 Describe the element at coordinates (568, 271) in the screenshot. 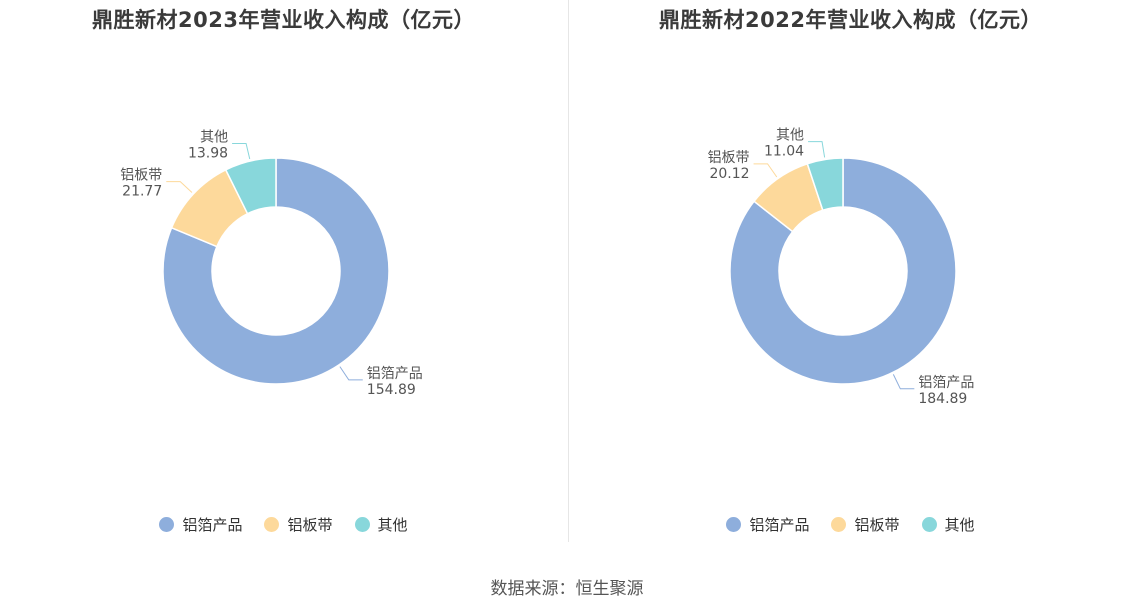

I see `panel-divider` at that location.